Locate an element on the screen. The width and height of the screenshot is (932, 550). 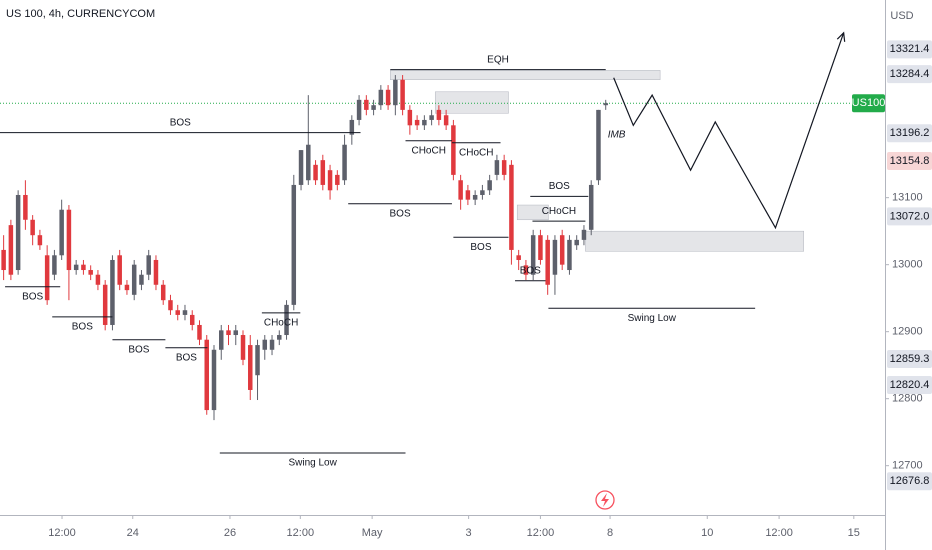
x-tick-label: May is located at coordinates (372, 533).